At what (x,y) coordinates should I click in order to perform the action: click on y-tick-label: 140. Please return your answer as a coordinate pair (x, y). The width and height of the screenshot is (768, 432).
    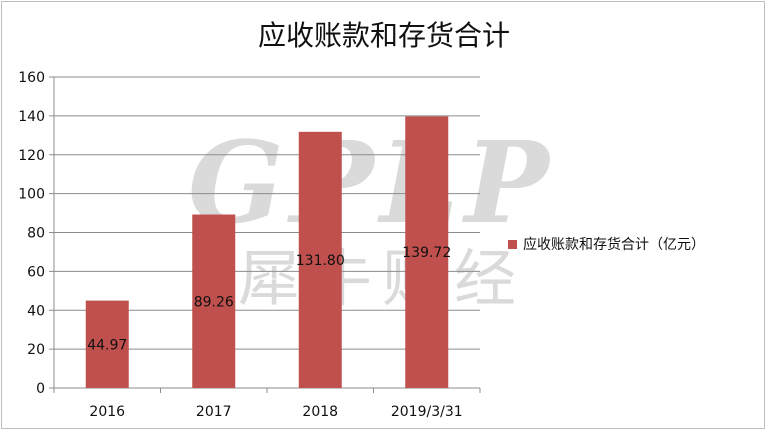
    Looking at the image, I should click on (31, 117).